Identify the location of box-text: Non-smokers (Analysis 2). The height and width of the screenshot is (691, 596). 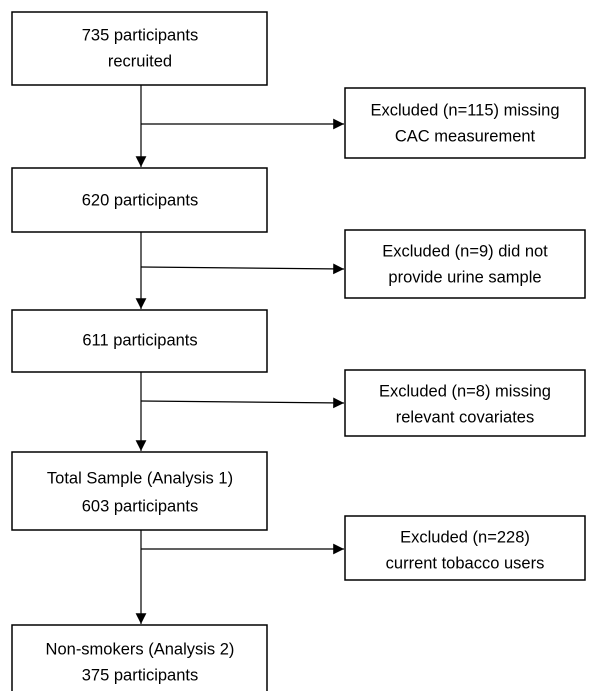
(140, 649).